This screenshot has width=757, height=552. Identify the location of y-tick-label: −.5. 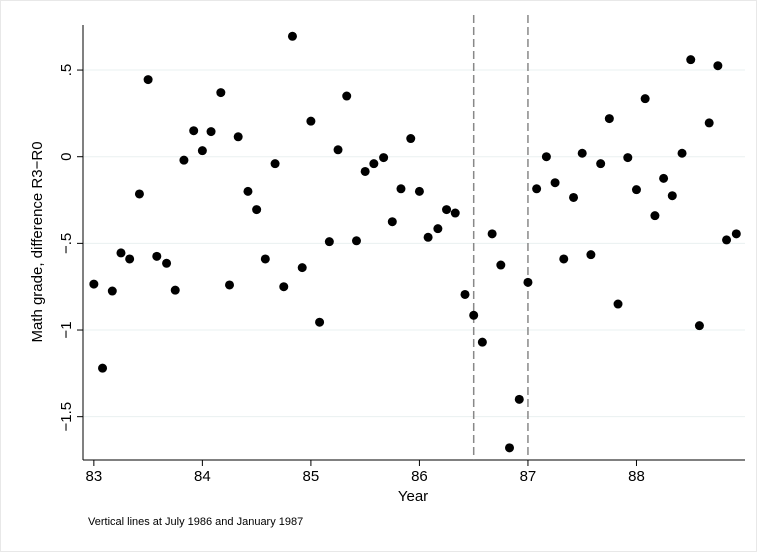
(66, 243).